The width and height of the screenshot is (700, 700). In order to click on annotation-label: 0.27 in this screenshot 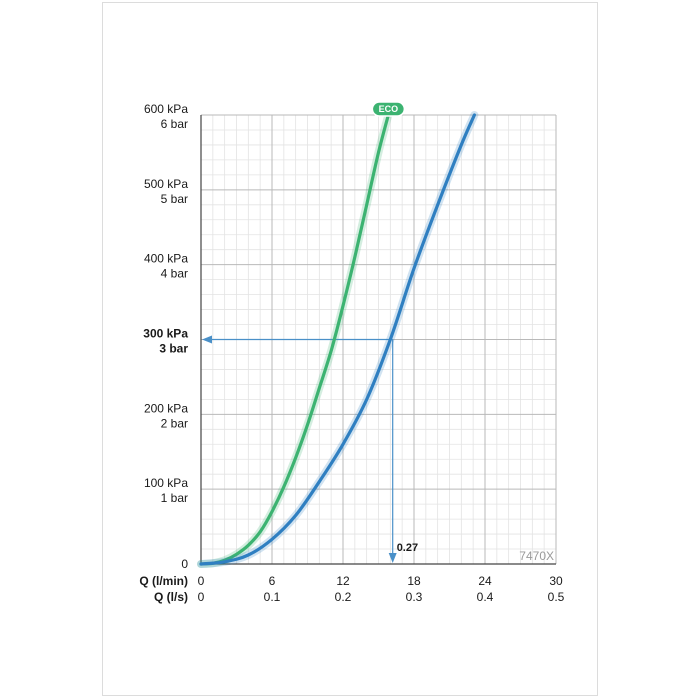, I will do `click(407, 548)`.